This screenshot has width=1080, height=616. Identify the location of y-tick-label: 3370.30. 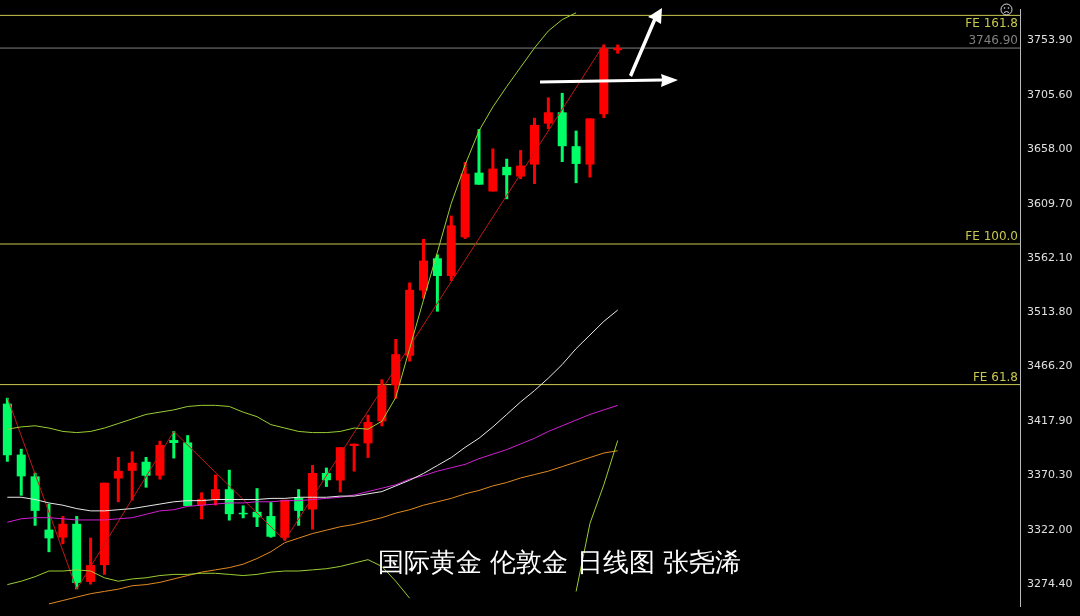
(1050, 475).